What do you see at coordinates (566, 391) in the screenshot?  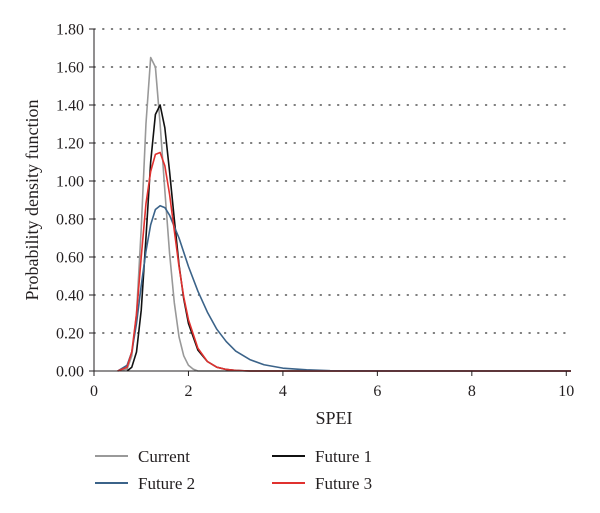 I see `x-tick-label-5: 10` at bounding box center [566, 391].